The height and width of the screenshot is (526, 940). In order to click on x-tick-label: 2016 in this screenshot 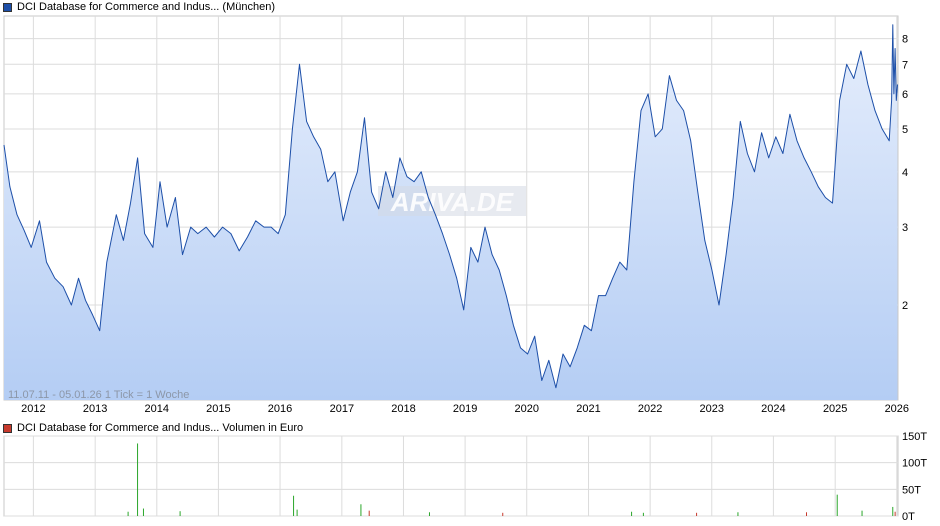, I will do `click(280, 409)`.